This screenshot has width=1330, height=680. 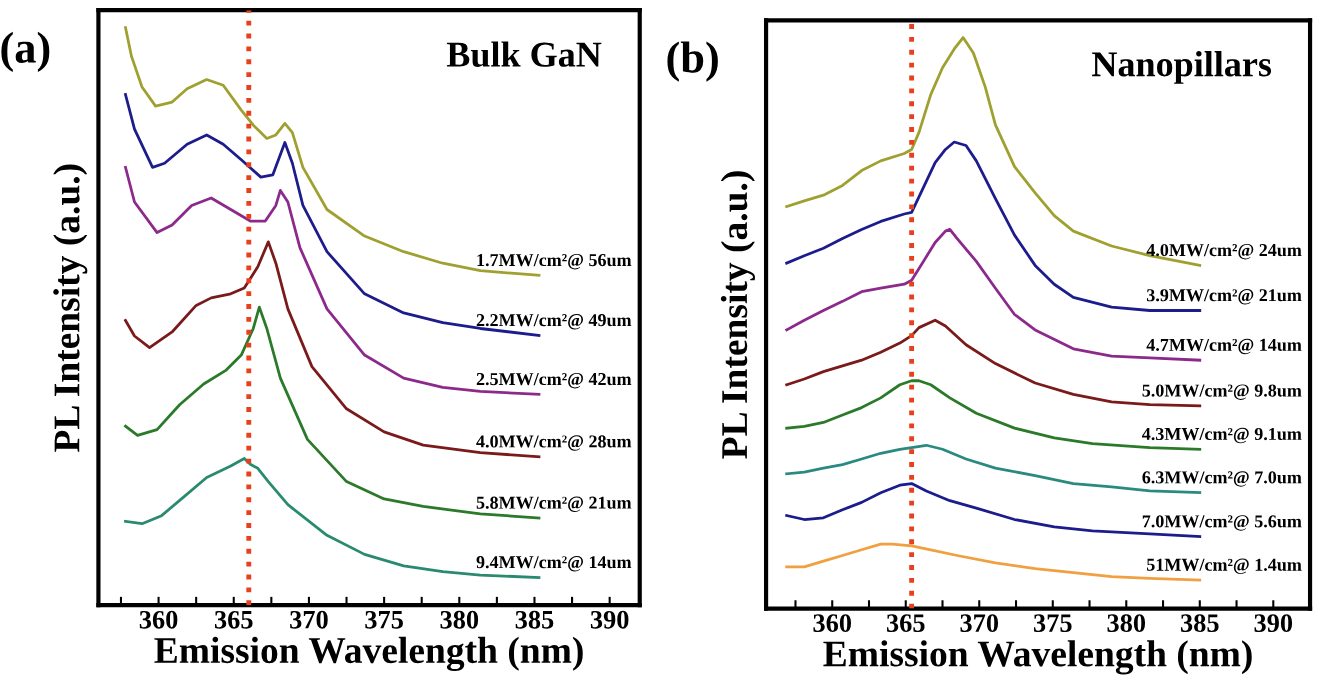 I want to click on series-label: 9.4MW/cm²@ 14um, so click(x=554, y=564).